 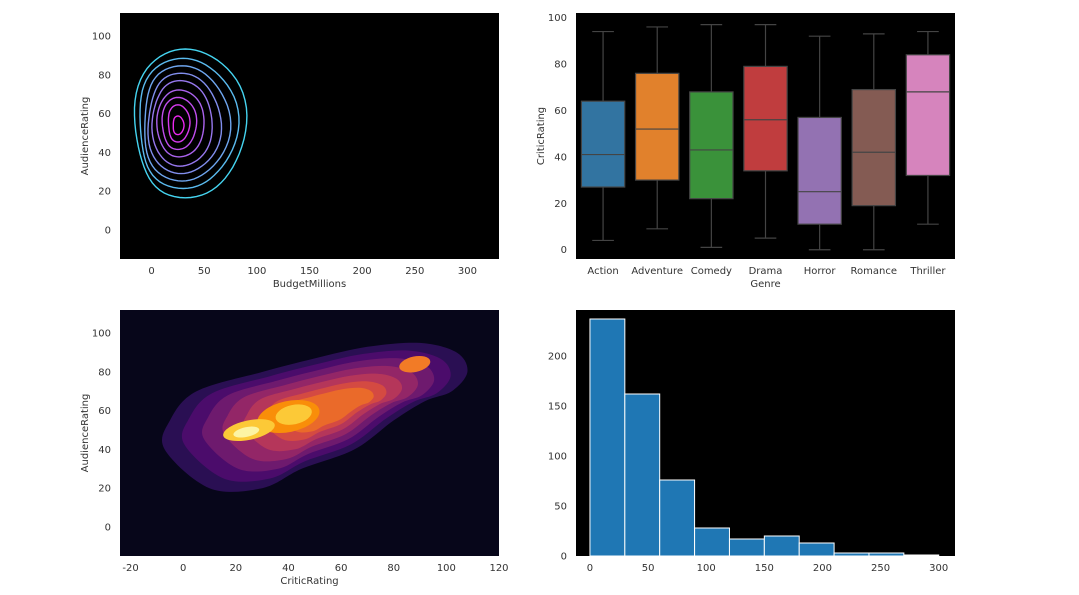 I want to click on y-tick-label: 150, so click(x=557, y=407).